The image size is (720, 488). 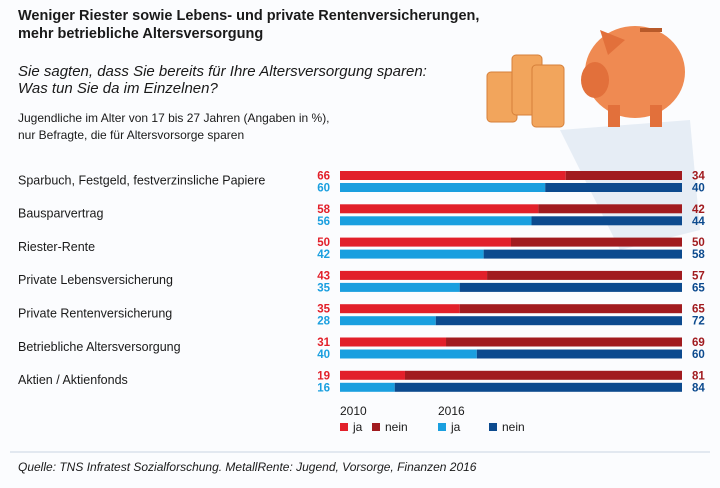 I want to click on value-label: 28, so click(x=323, y=322).